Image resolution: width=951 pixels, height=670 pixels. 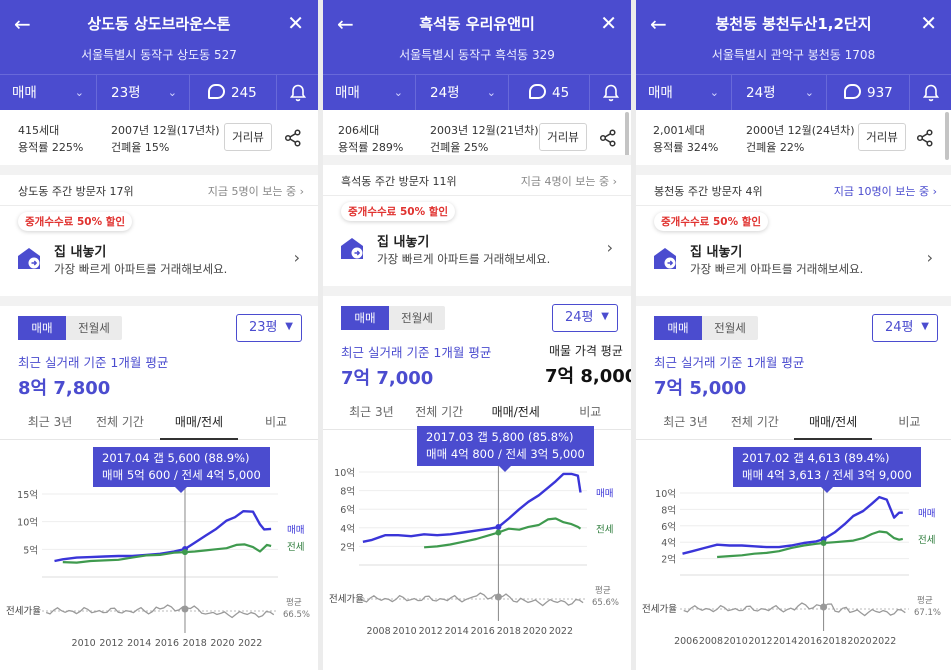 I want to click on panel-divider, so click(x=633, y=335).